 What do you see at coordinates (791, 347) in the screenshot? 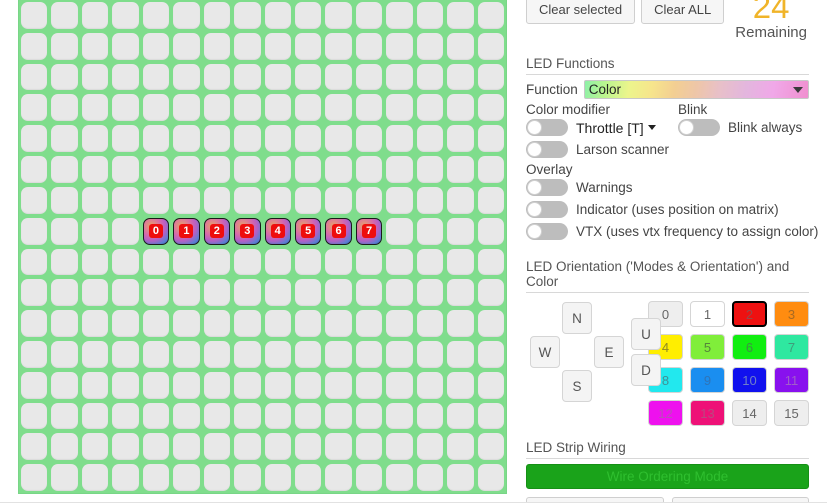
I see `color-swatch-7: 7` at bounding box center [791, 347].